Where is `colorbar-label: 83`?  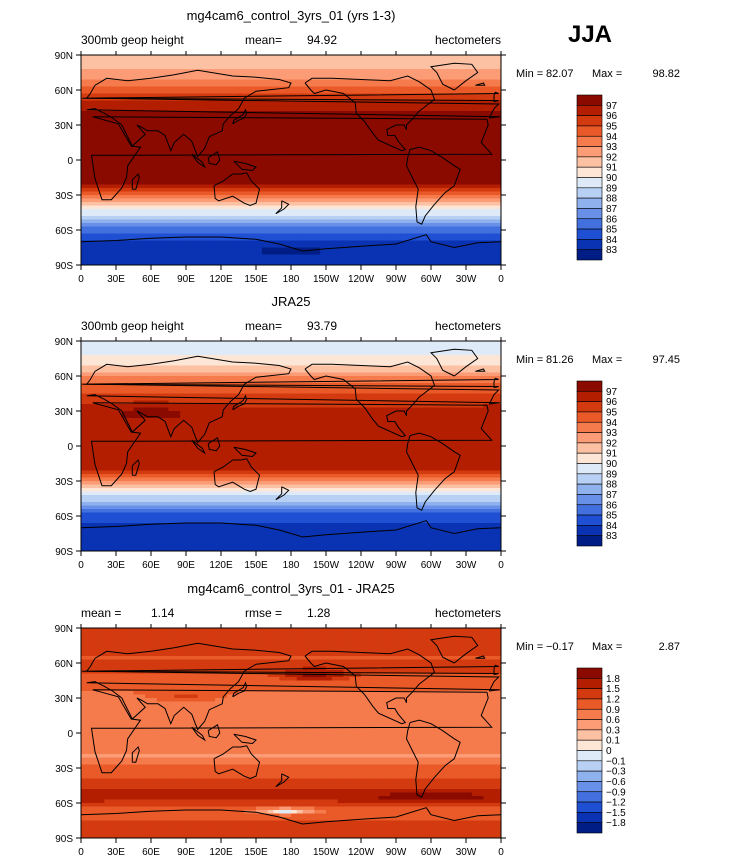 colorbar-label: 83 is located at coordinates (612, 536).